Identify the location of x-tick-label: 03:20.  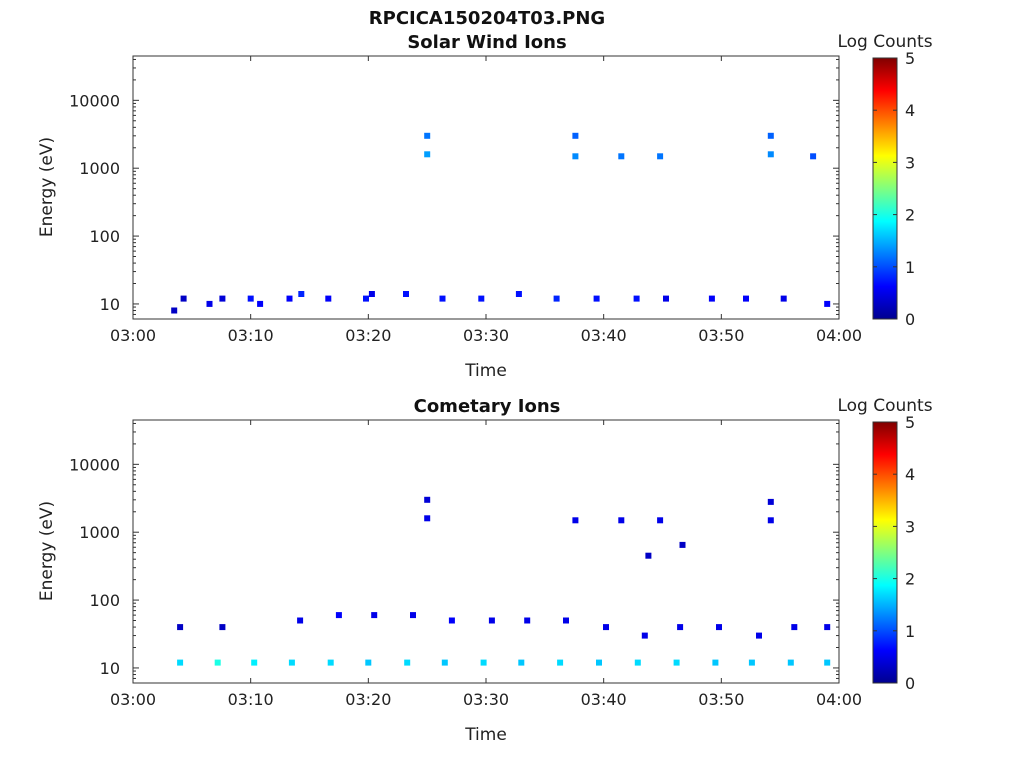
(368, 335).